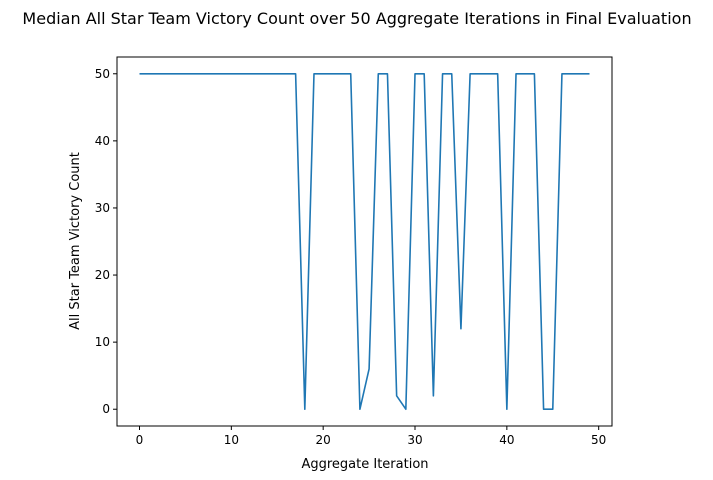 This screenshot has height=480, width=713. I want to click on x-tick-label: 20, so click(323, 440).